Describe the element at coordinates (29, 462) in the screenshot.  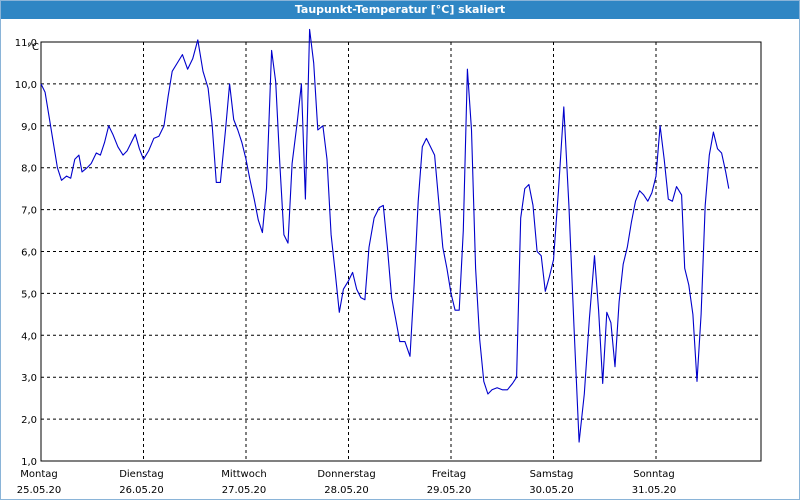
I see `y-tick-label: 1,0` at that location.